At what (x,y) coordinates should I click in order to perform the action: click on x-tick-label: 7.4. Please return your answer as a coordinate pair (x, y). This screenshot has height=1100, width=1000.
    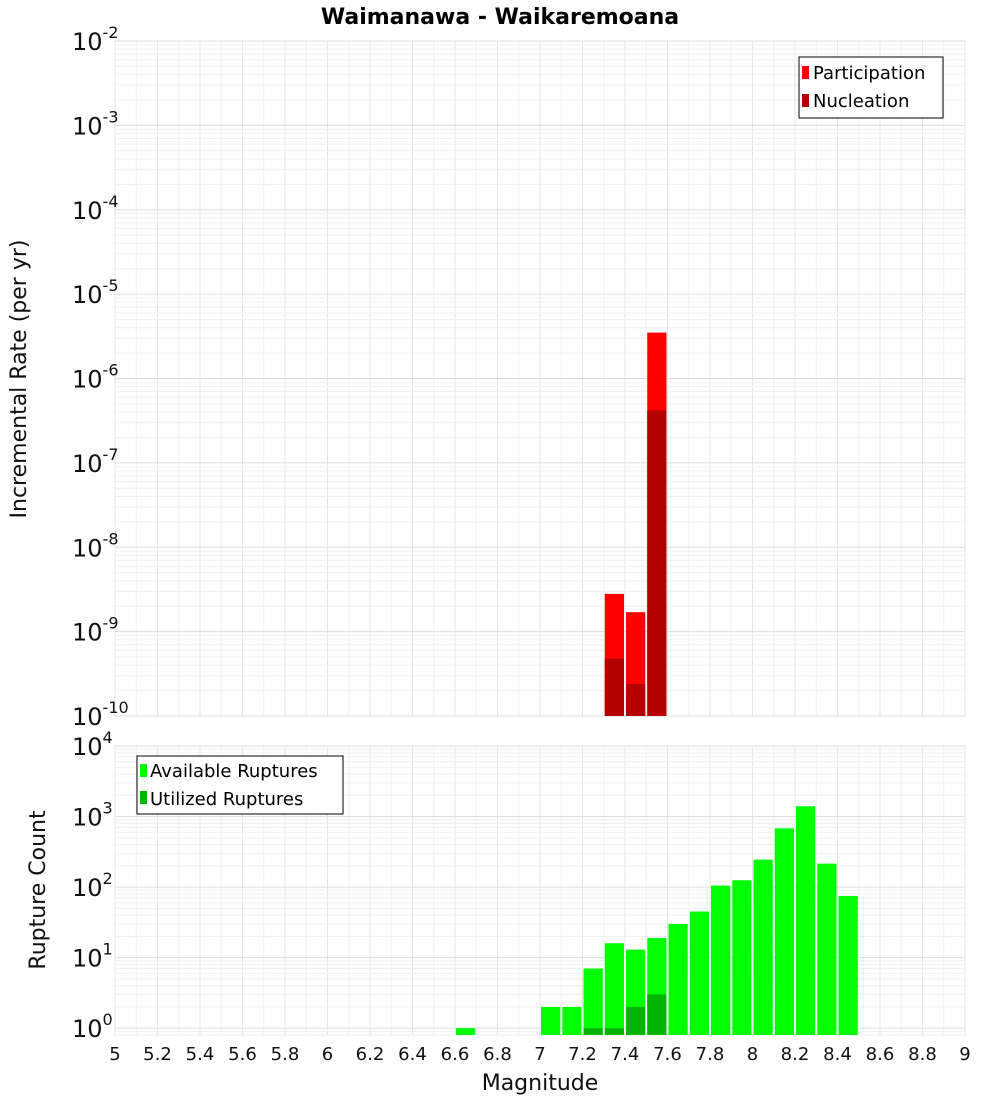
    Looking at the image, I should click on (625, 1054).